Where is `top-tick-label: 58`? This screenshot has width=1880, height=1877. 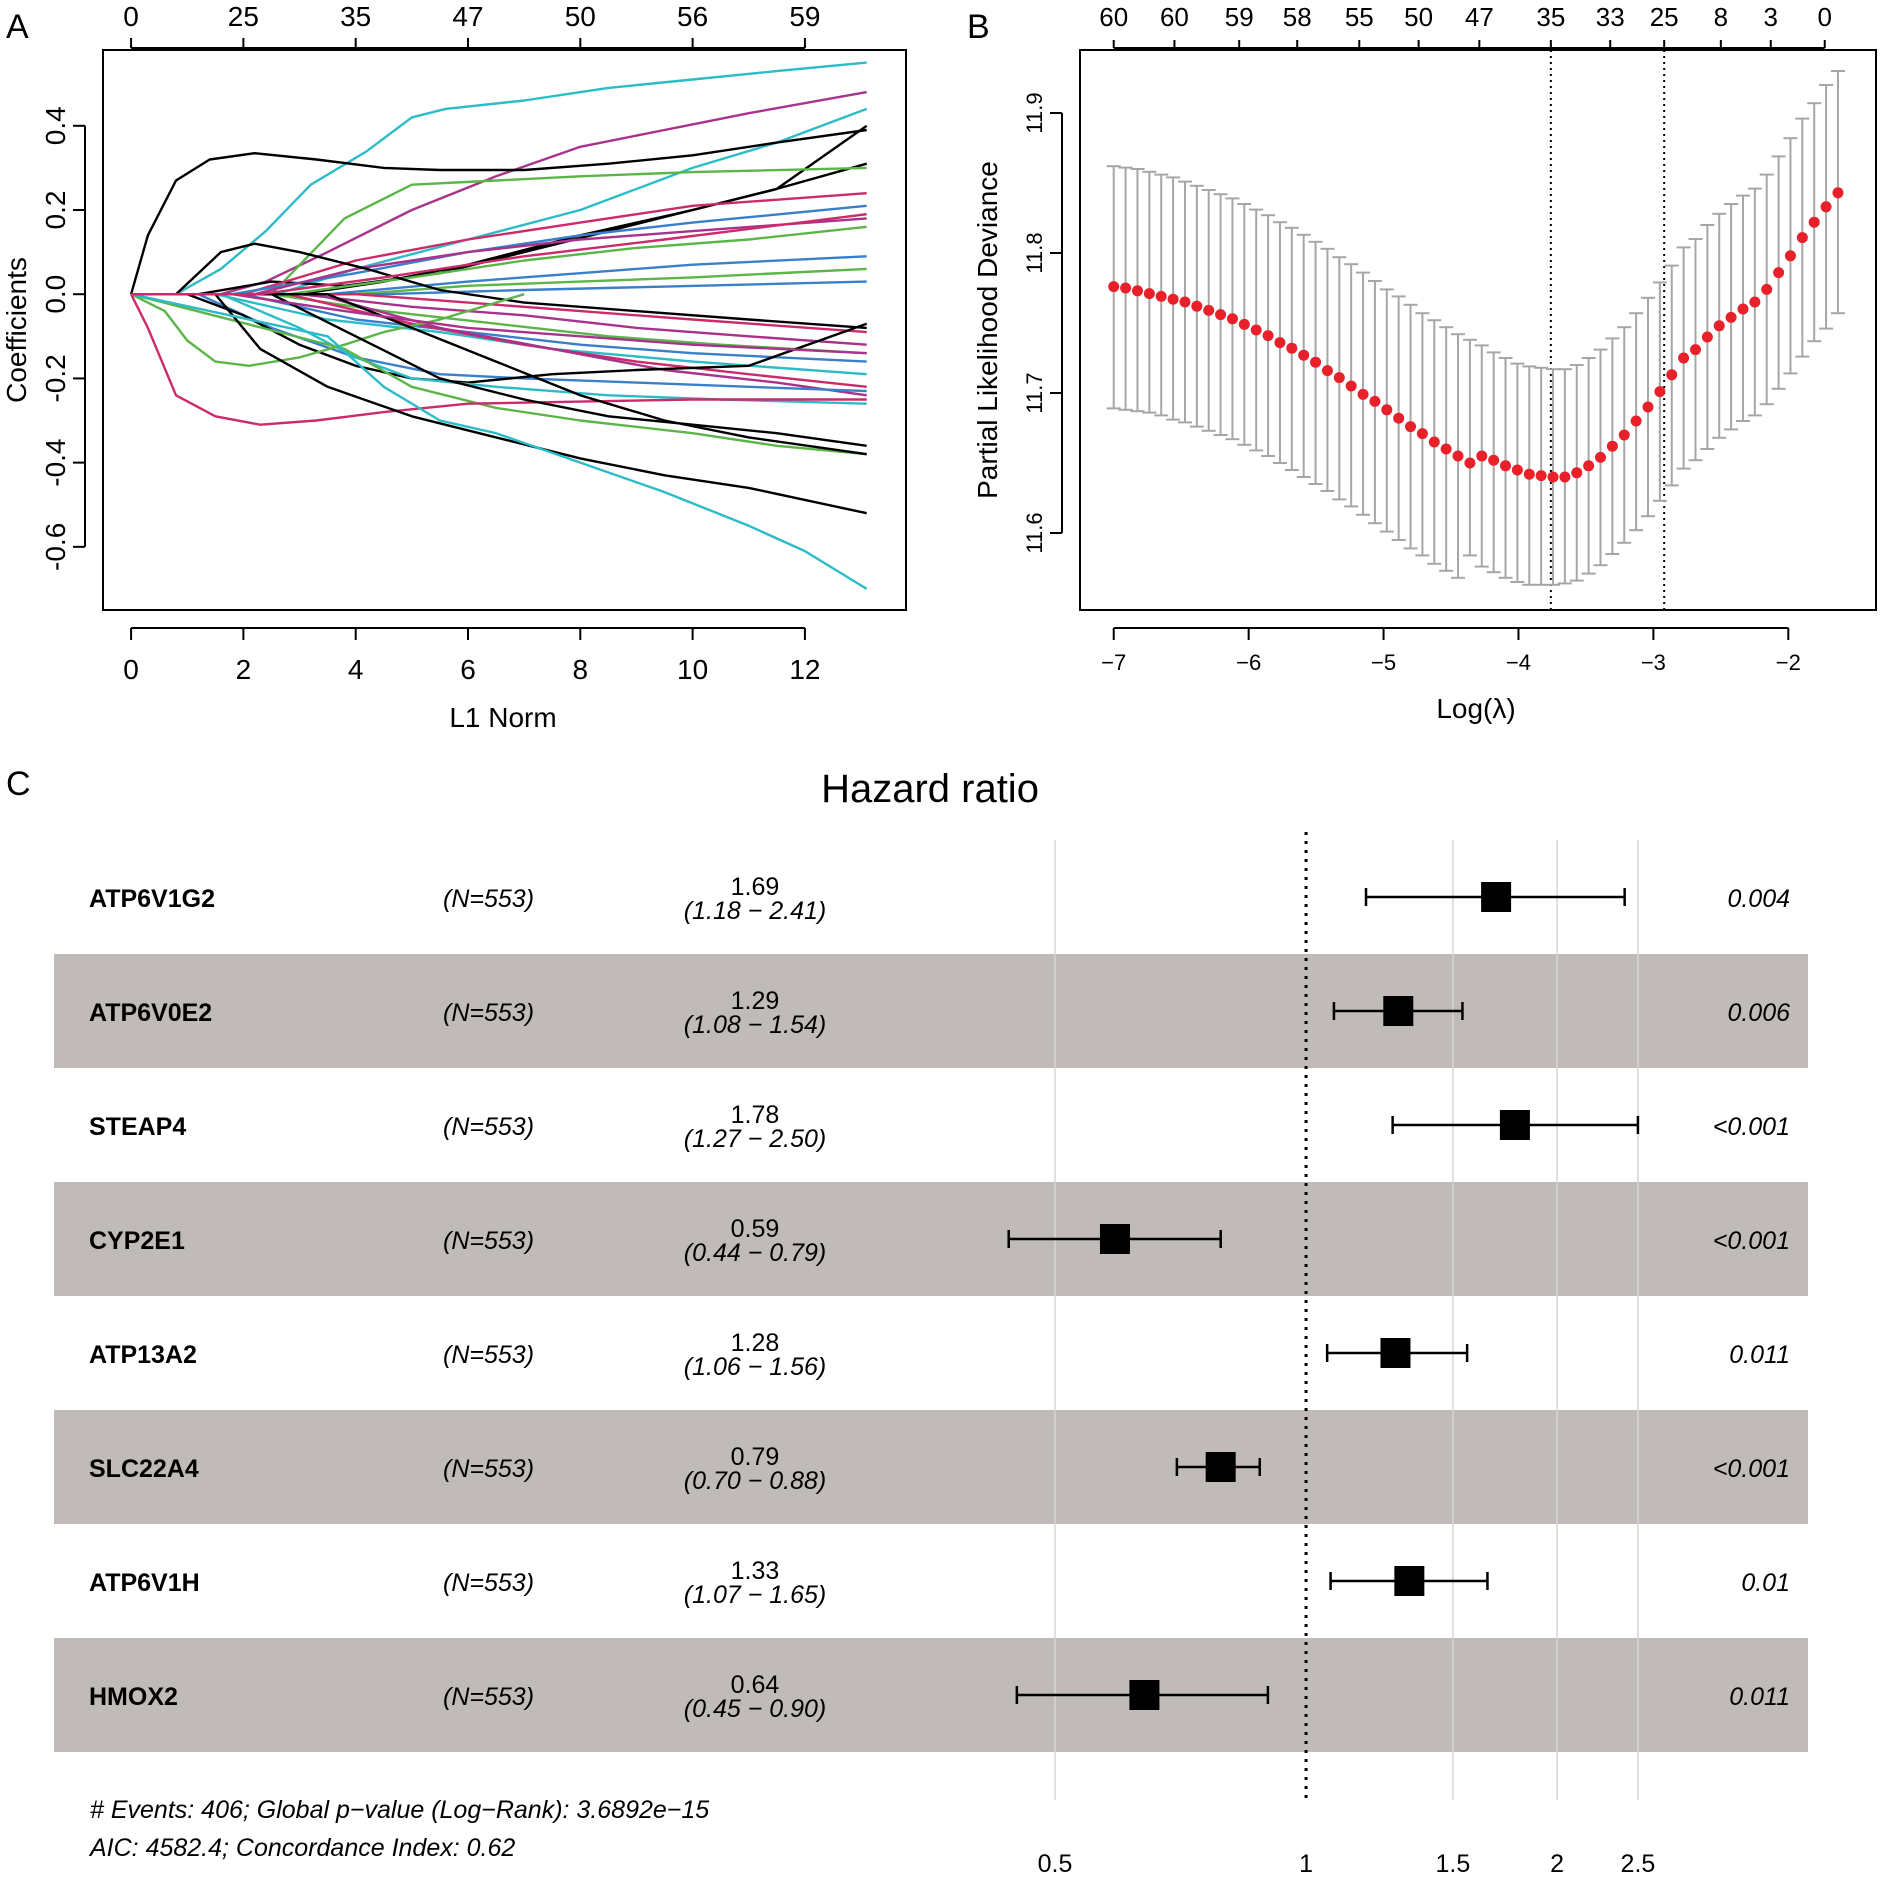 top-tick-label: 58 is located at coordinates (1297, 17).